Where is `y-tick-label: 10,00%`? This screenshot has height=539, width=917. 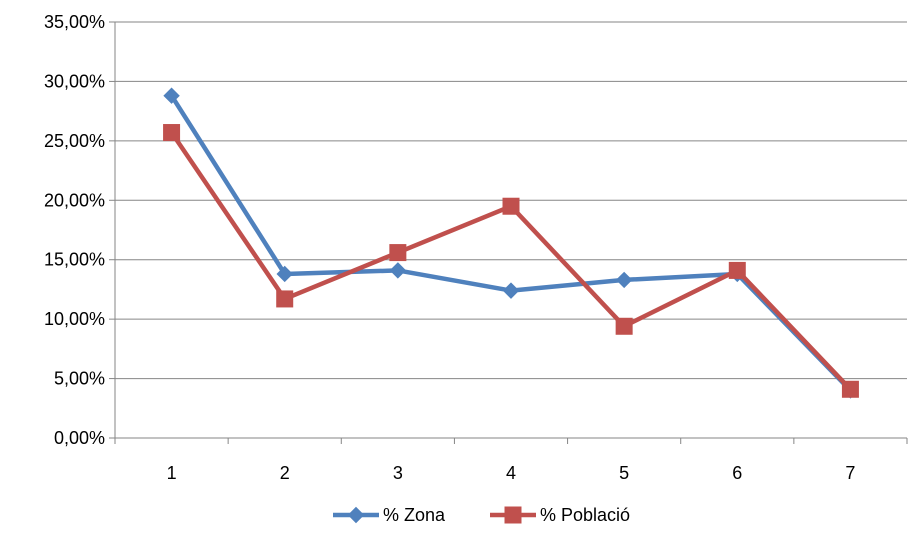
y-tick-label: 10,00% is located at coordinates (74, 319).